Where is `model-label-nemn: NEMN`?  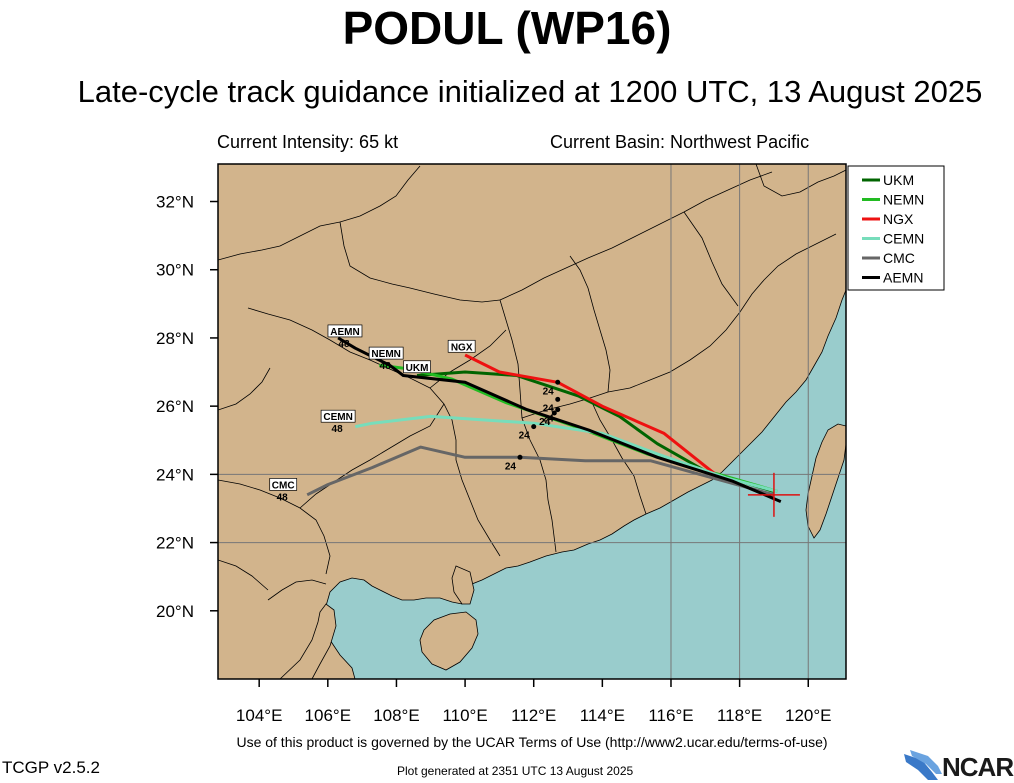 model-label-nemn: NEMN is located at coordinates (385, 354).